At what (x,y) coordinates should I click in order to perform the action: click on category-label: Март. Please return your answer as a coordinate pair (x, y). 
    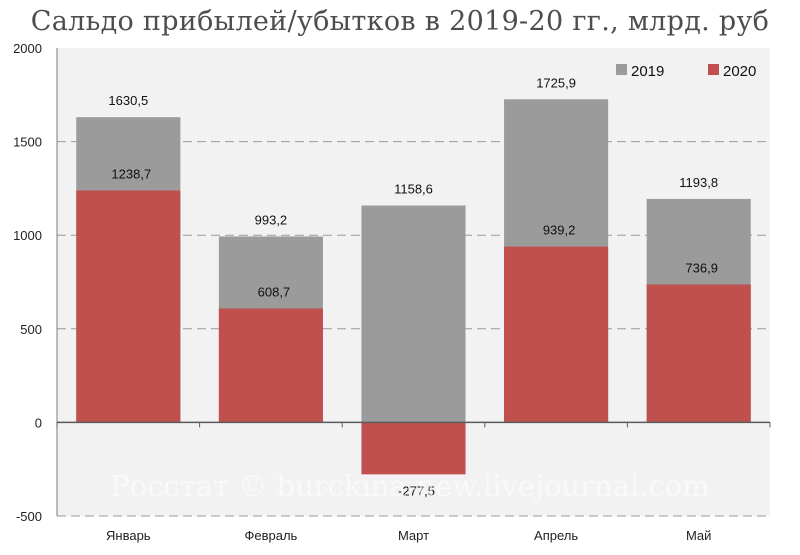
    Looking at the image, I should click on (413, 535).